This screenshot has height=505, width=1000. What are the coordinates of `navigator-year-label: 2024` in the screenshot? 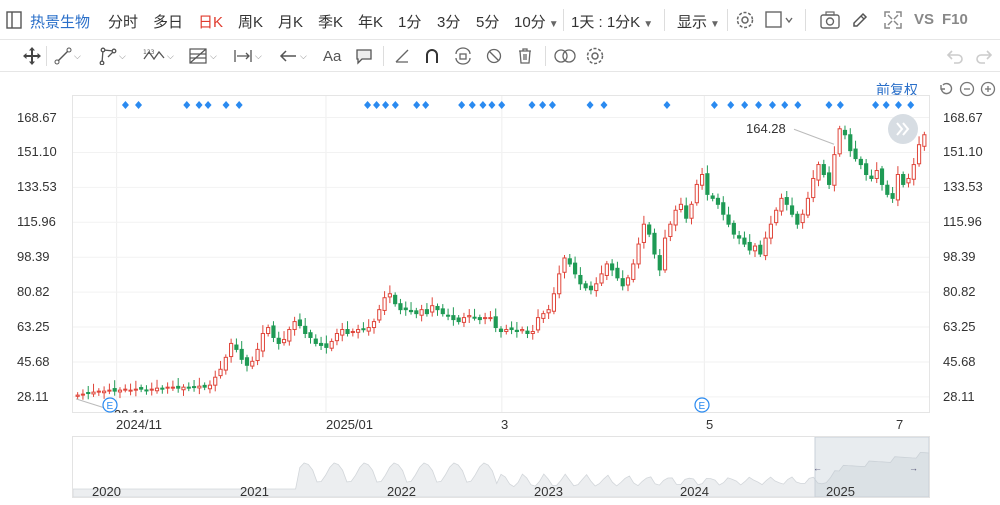 It's located at (694, 491).